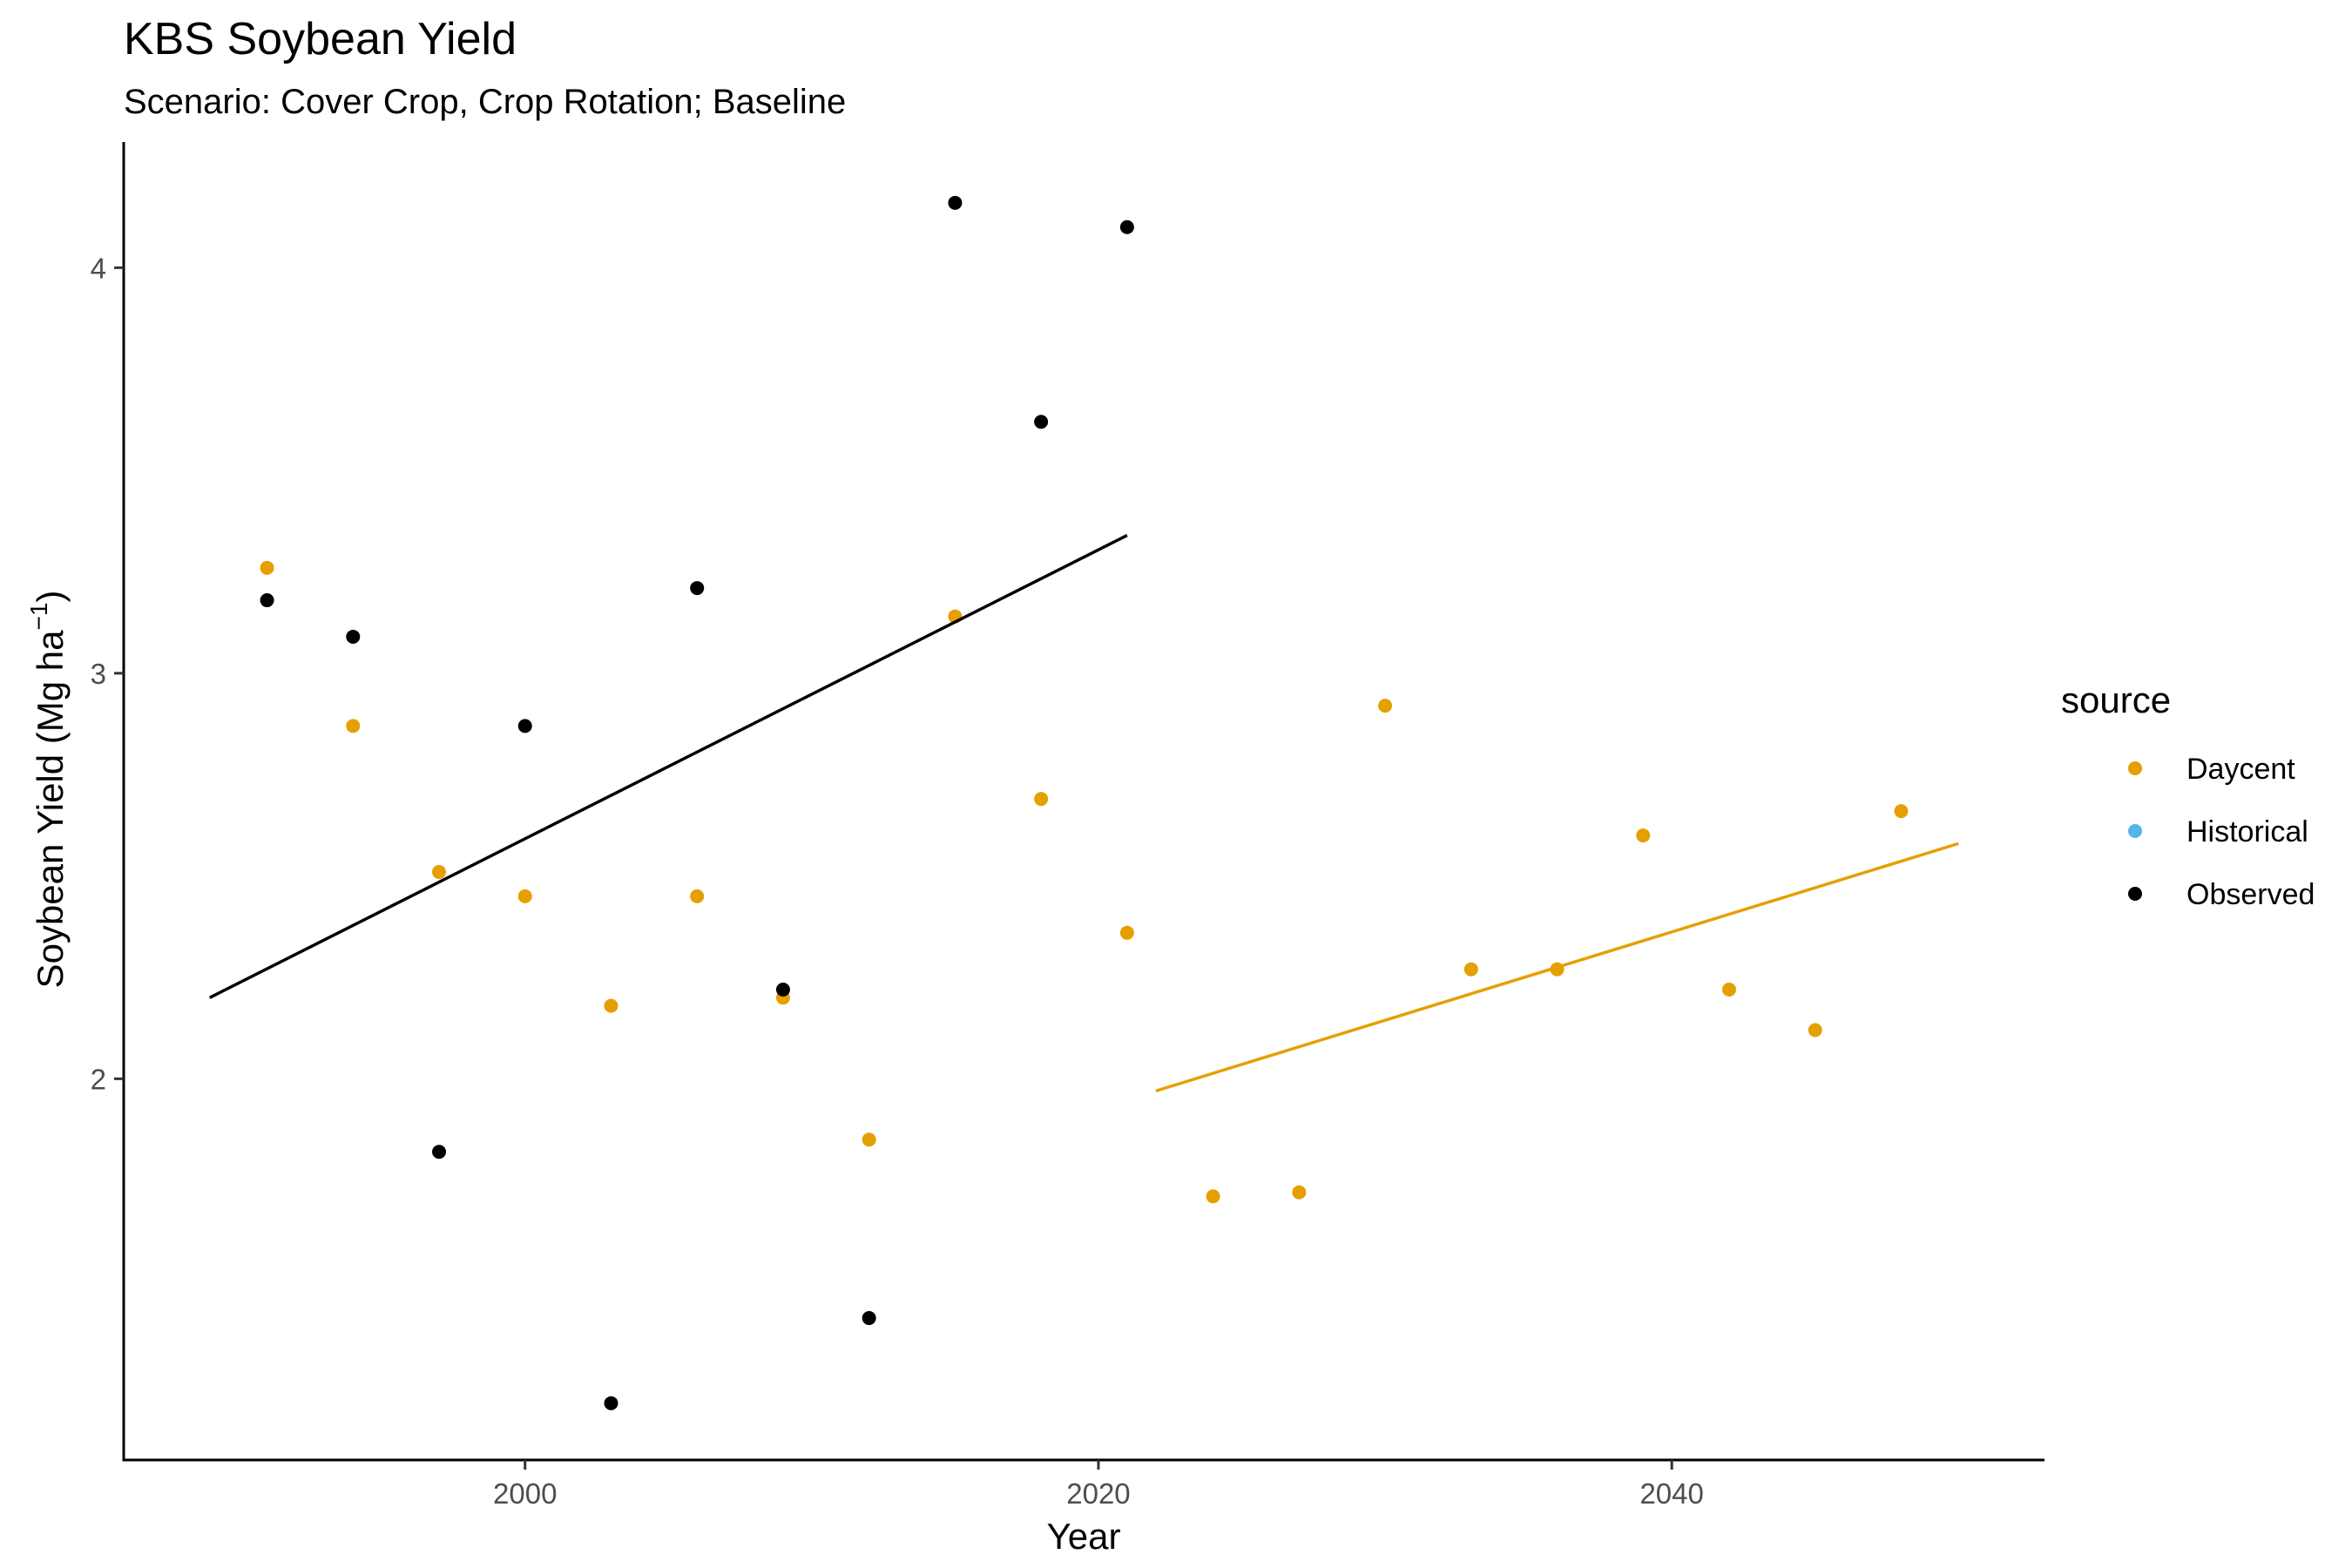 Image resolution: width=2352 pixels, height=1568 pixels. What do you see at coordinates (668, 766) in the screenshot?
I see `observed-trend-line` at bounding box center [668, 766].